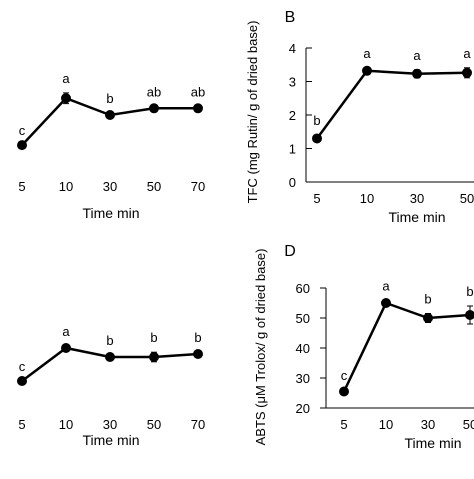 The height and width of the screenshot is (479, 474). Describe the element at coordinates (303, 318) in the screenshot. I see `panel-d-y-tick-label: 50` at that location.